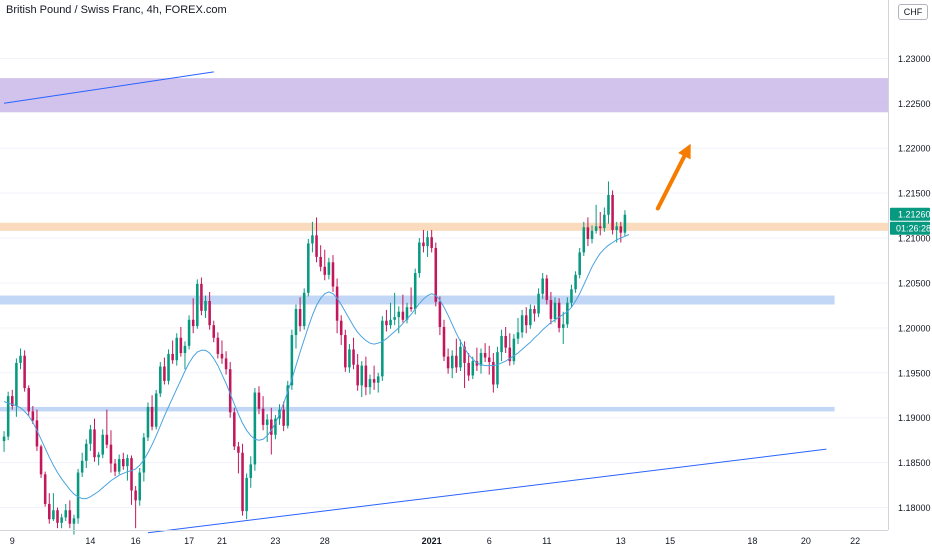  What do you see at coordinates (444, 226) in the screenshot?
I see `zone-orange` at bounding box center [444, 226].